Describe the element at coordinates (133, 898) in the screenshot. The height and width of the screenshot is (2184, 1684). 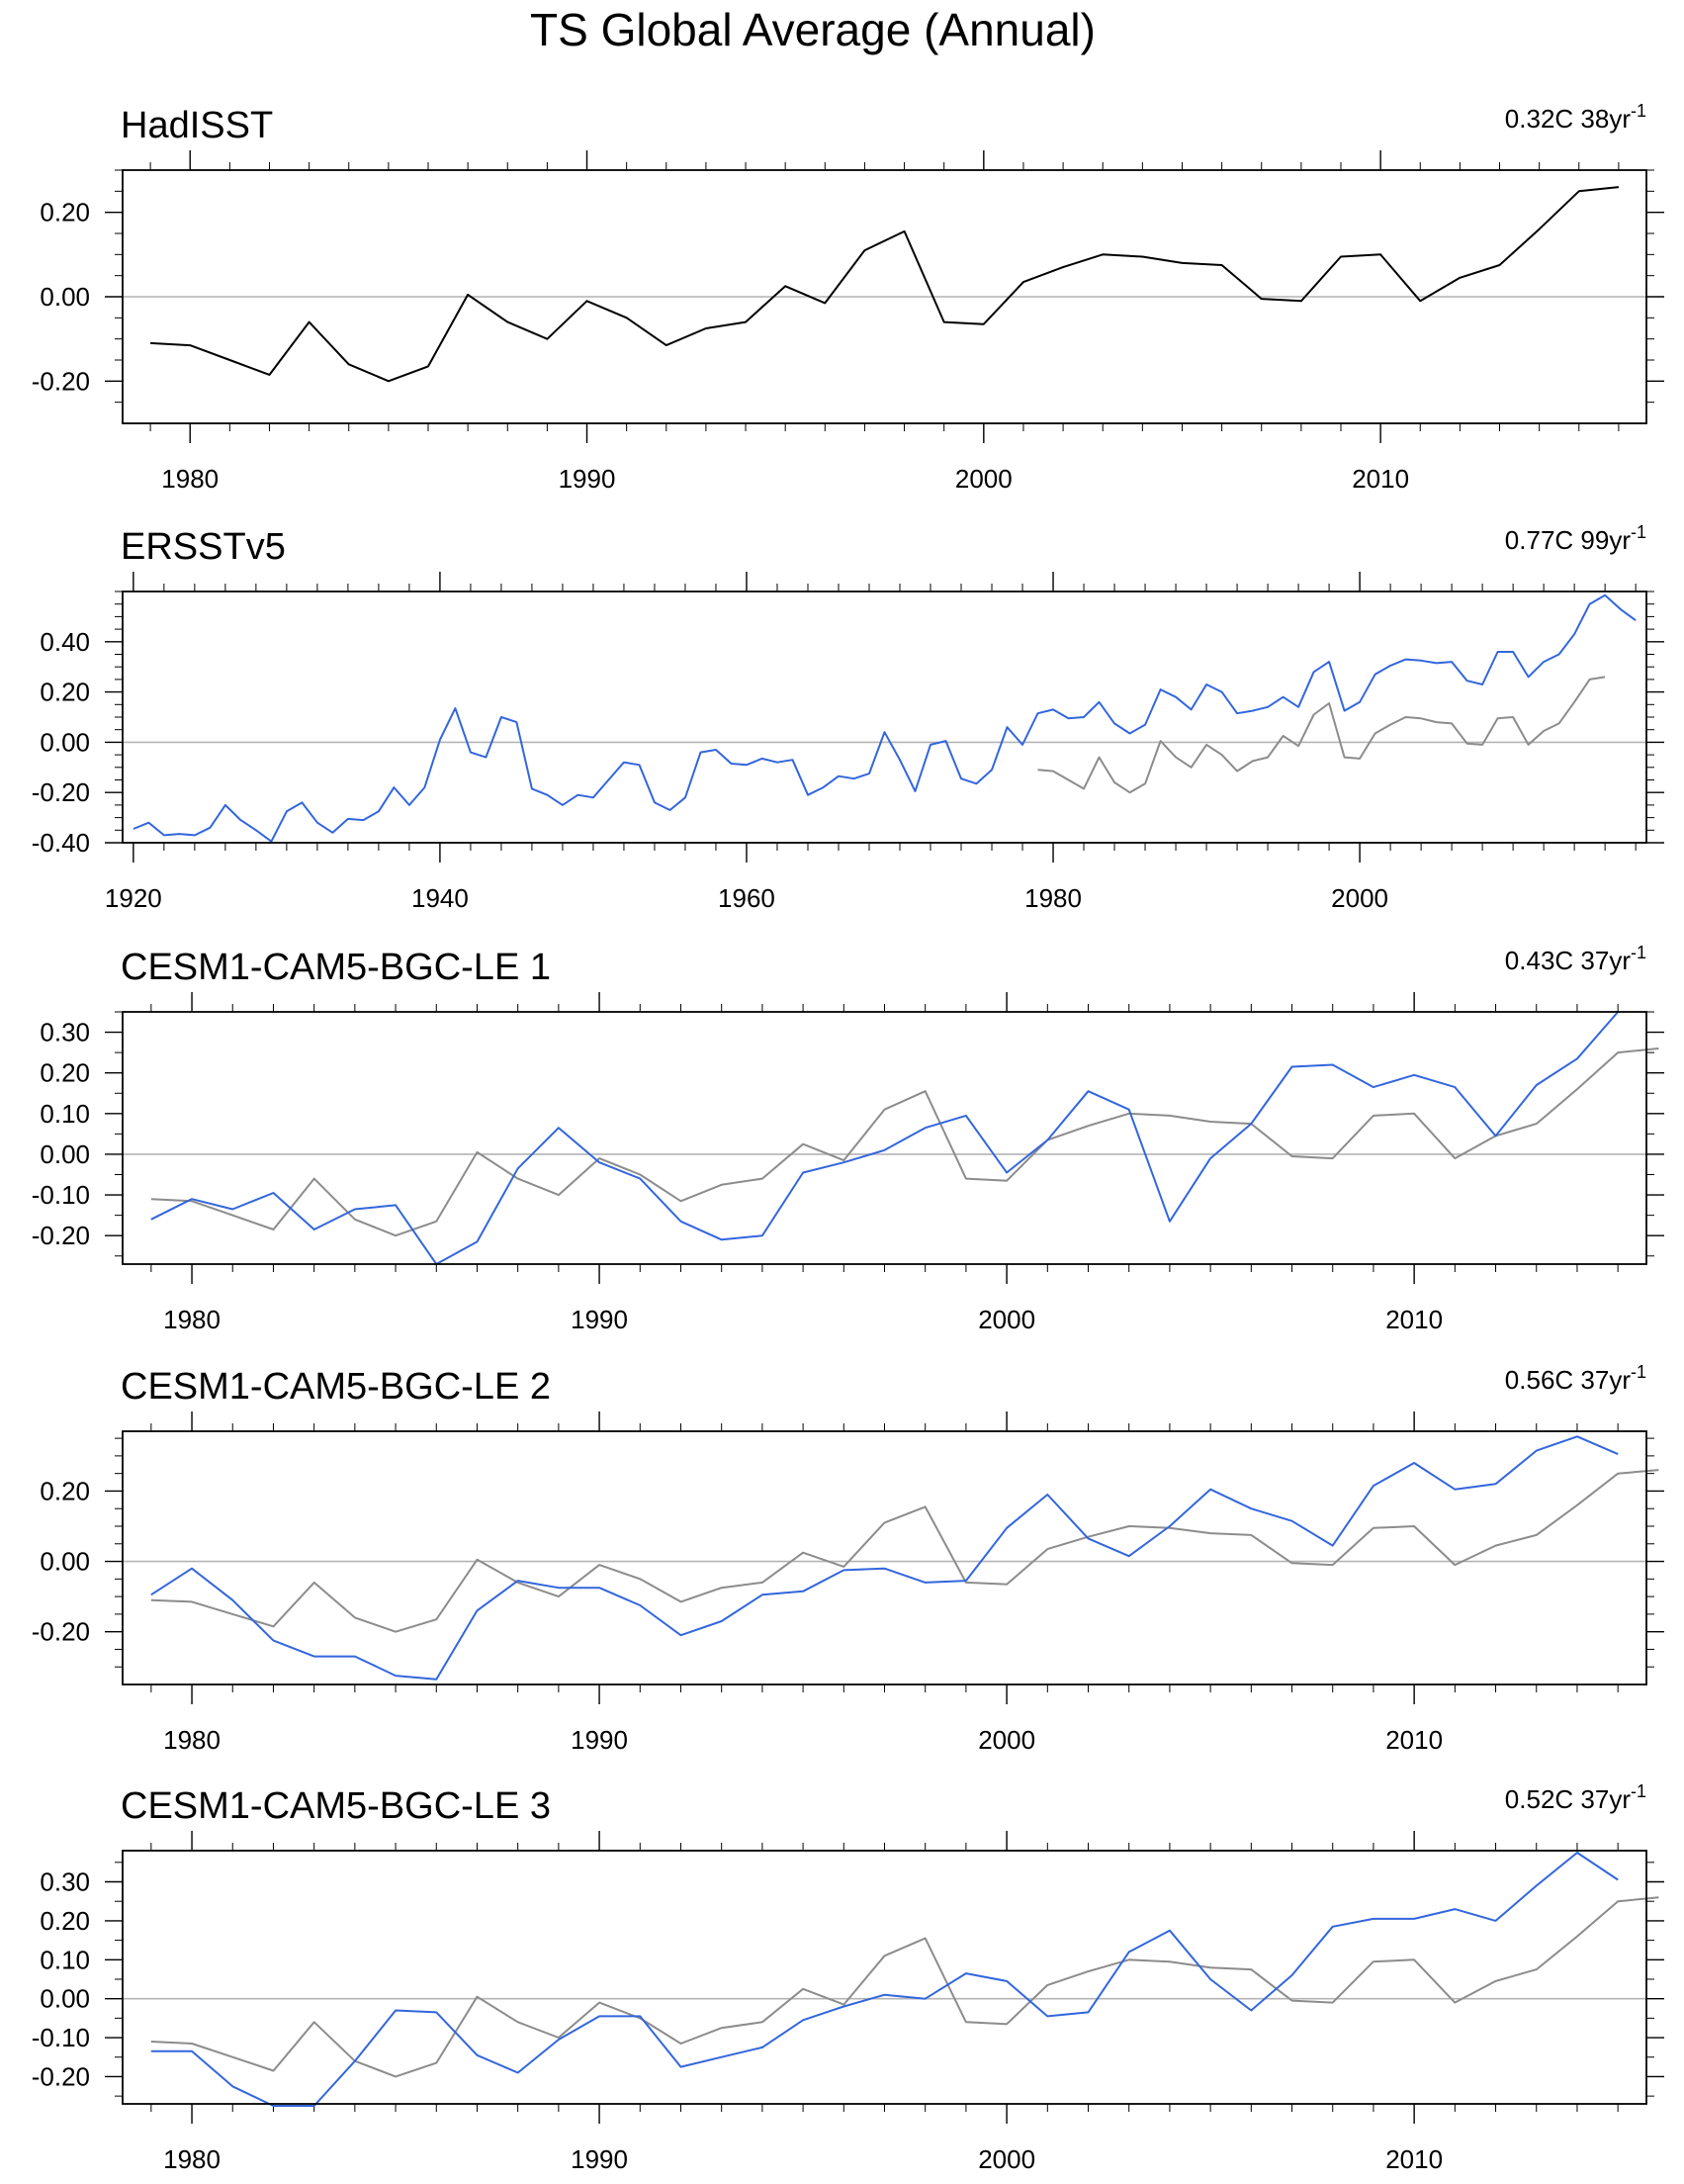
I see `x-tick-label: 1920` at that location.